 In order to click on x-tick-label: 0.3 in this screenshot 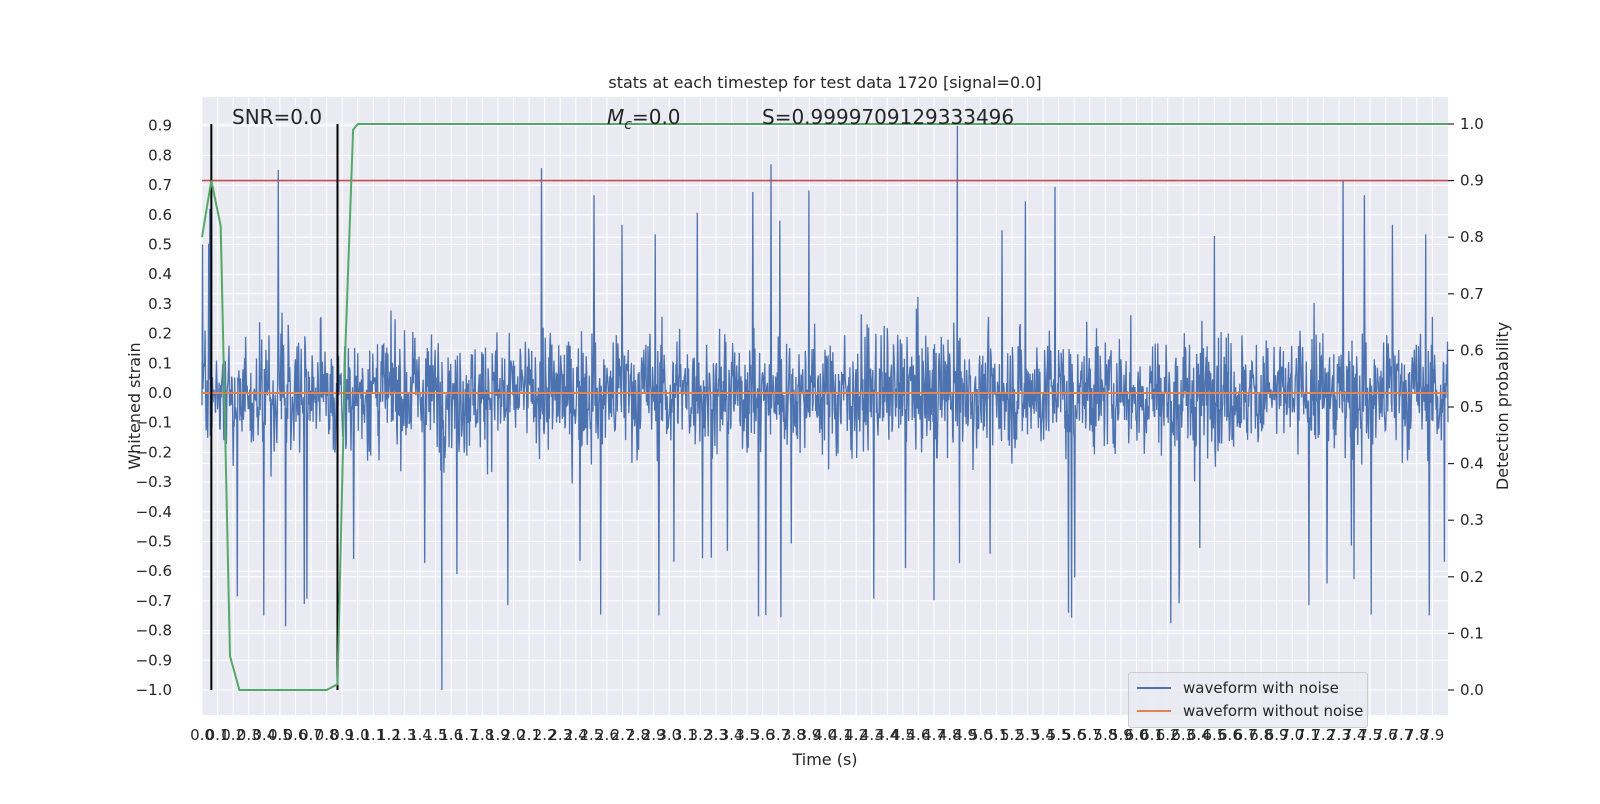, I will do `click(249, 735)`.